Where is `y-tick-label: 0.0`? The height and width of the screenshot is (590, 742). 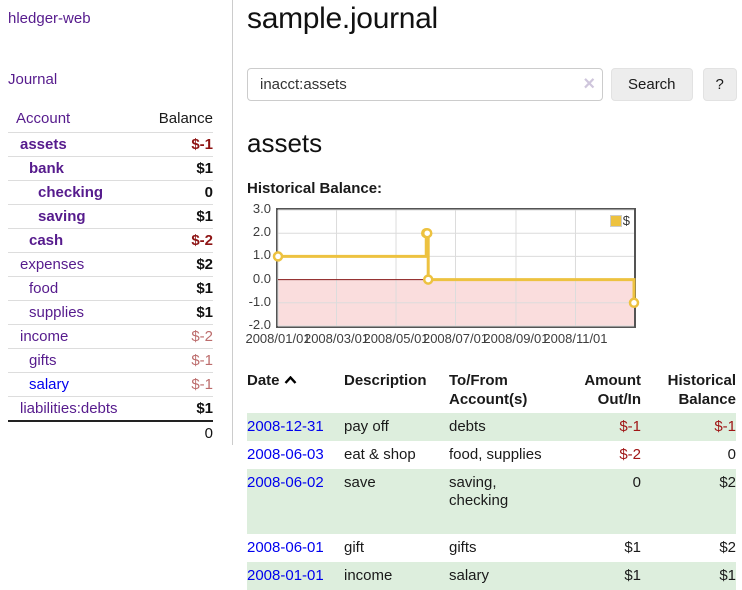 y-tick-label: 0.0 is located at coordinates (261, 278).